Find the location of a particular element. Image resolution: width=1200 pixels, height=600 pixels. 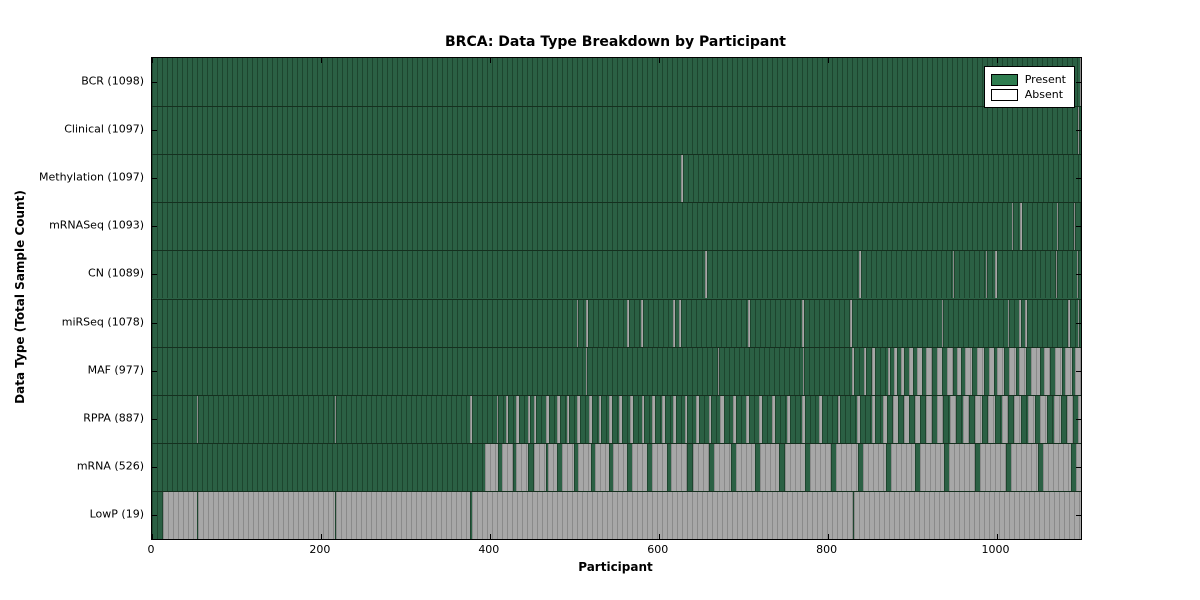

x-tick-label-600: 600 is located at coordinates (658, 549).